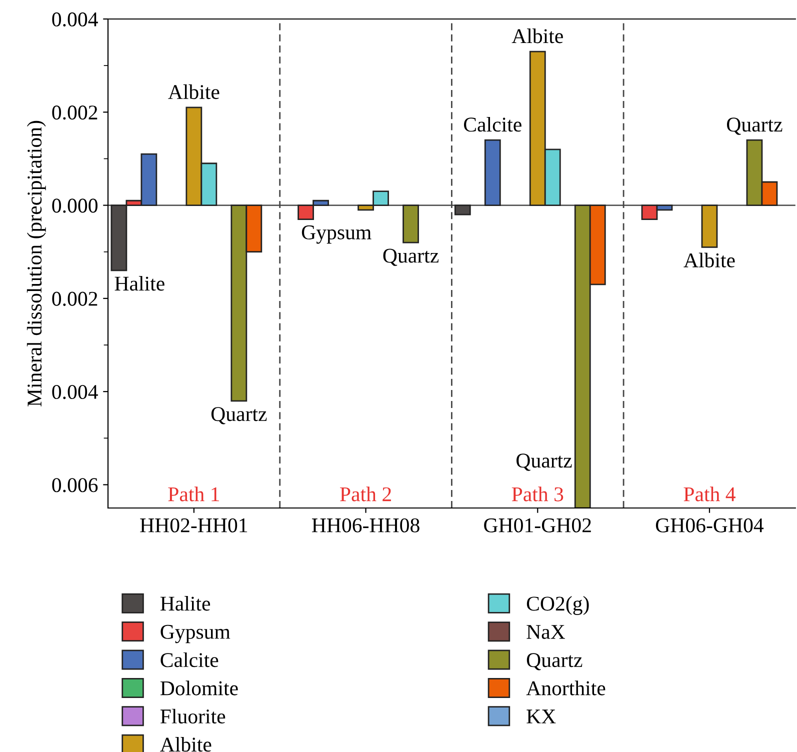 The image size is (797, 752). What do you see at coordinates (493, 124) in the screenshot?
I see `annotation: Calcite` at bounding box center [493, 124].